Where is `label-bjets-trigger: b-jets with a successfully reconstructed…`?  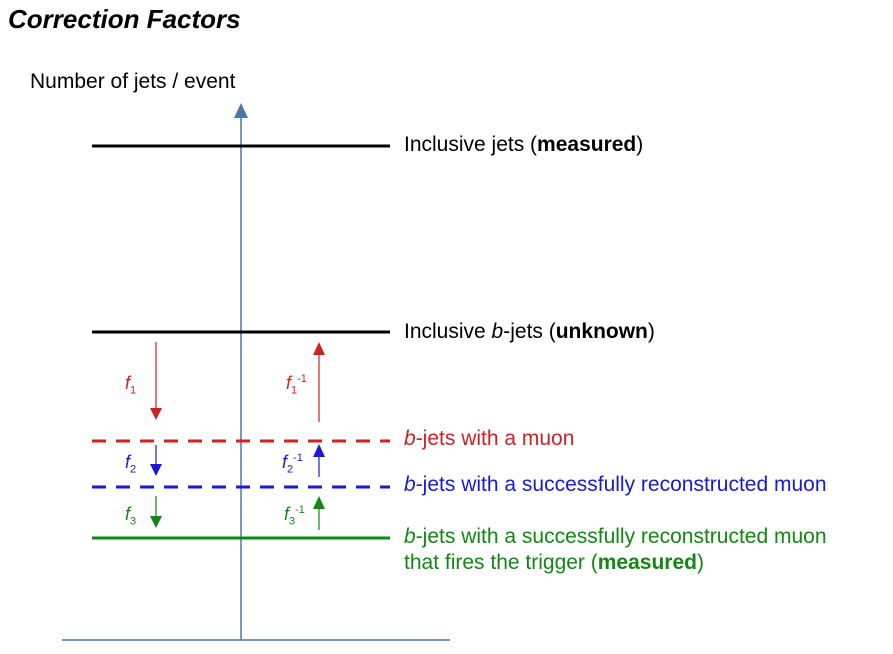
label-bjets-trigger: b-jets with a successfully reconstructed… is located at coordinates (615, 550).